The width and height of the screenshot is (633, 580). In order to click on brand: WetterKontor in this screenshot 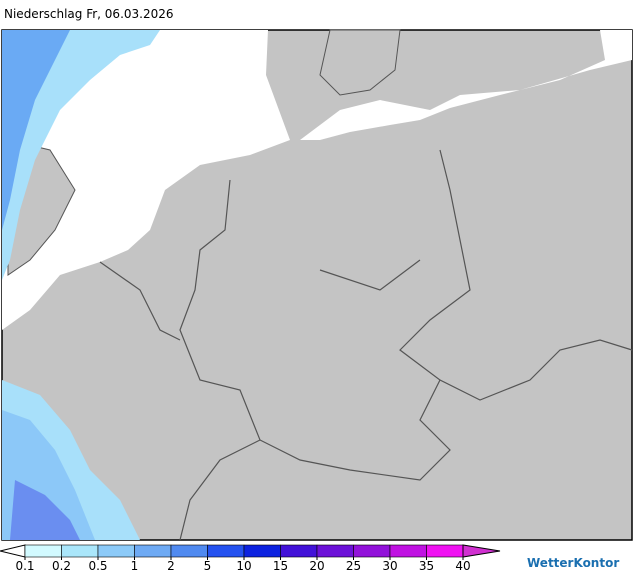, I will do `click(573, 563)`.